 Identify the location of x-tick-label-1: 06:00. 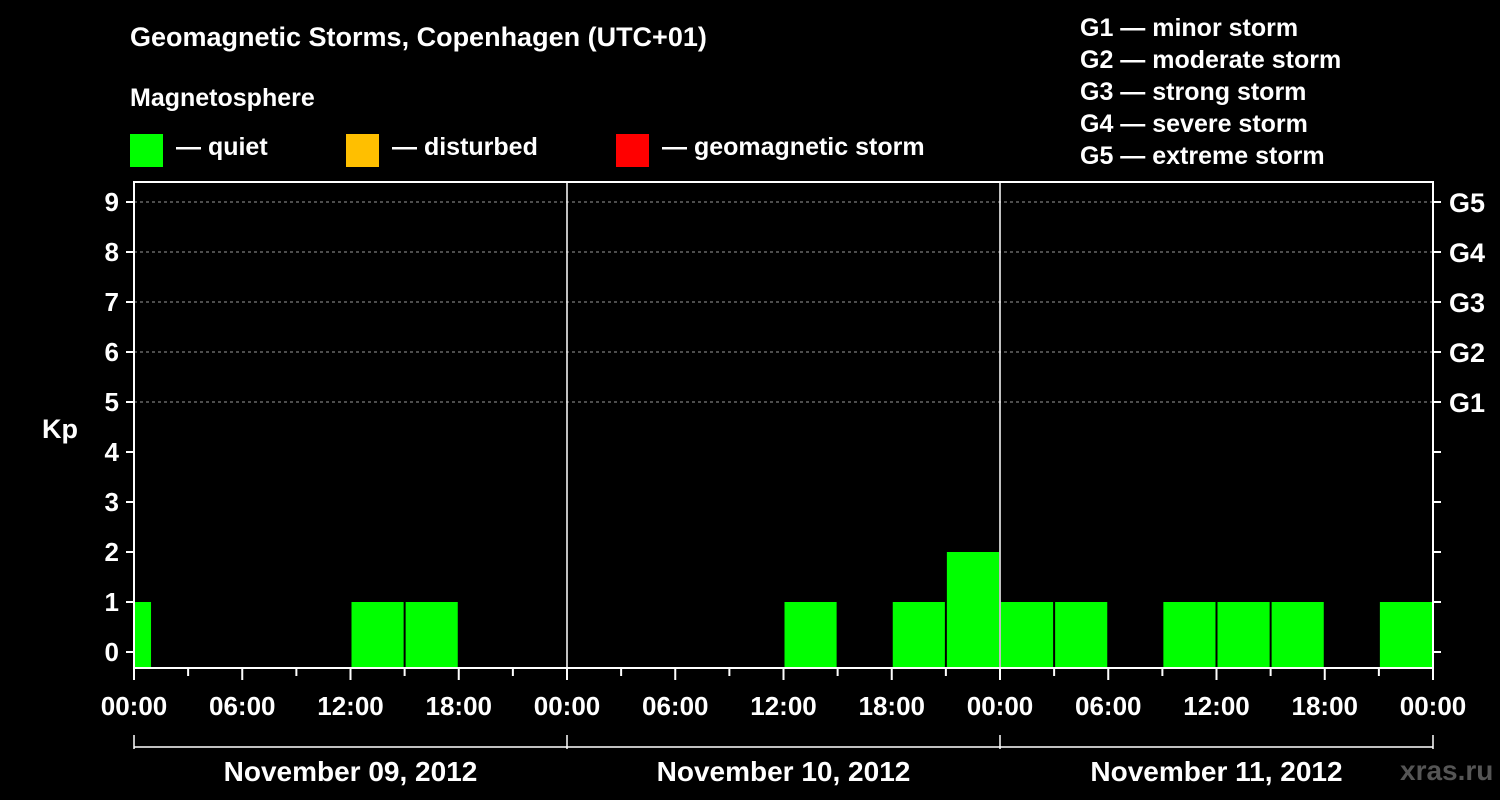
(242, 706).